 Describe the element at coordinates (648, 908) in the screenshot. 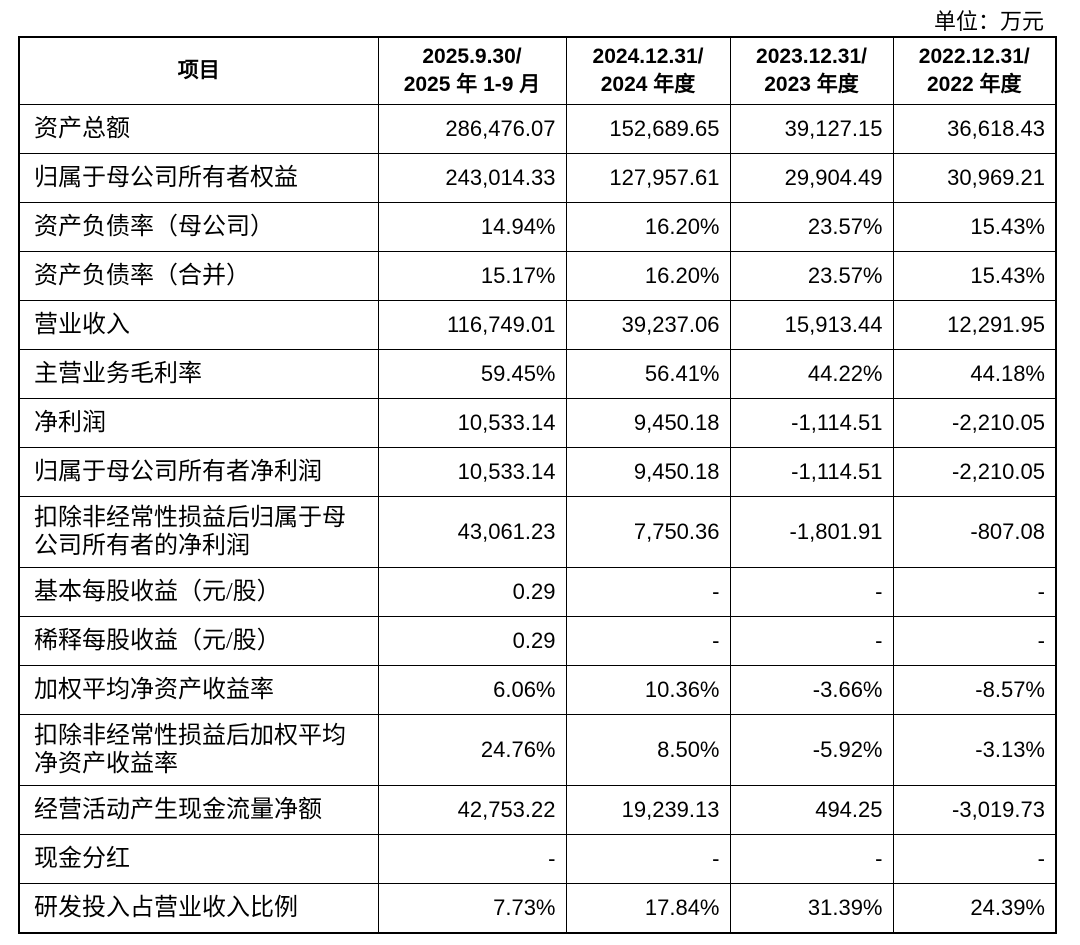

I see `value-cell: 17.84%` at that location.